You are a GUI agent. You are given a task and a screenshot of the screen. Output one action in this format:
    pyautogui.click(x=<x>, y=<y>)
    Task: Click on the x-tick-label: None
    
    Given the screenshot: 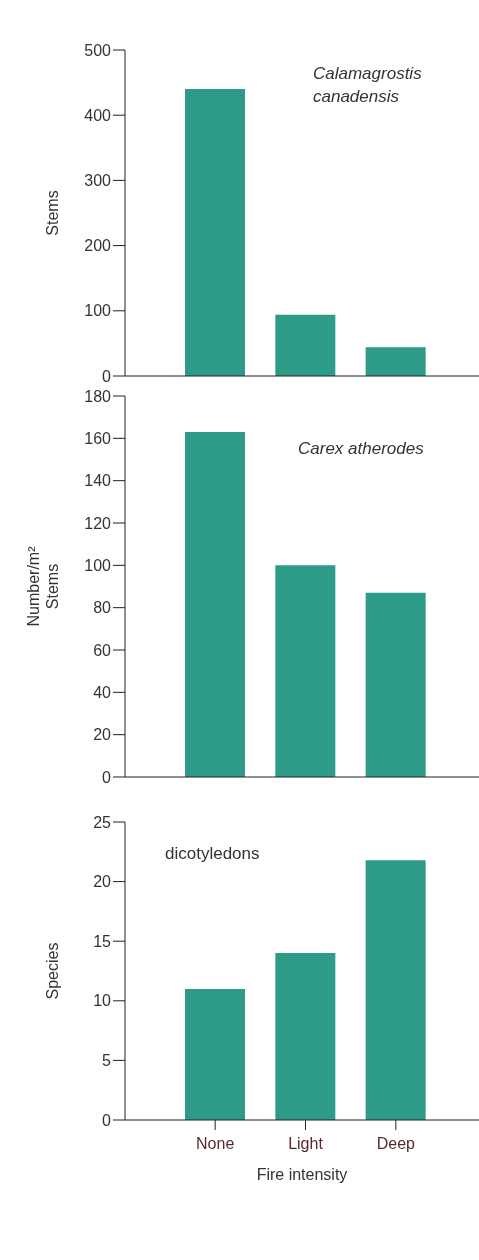 What is the action you would take?
    pyautogui.click(x=215, y=1144)
    